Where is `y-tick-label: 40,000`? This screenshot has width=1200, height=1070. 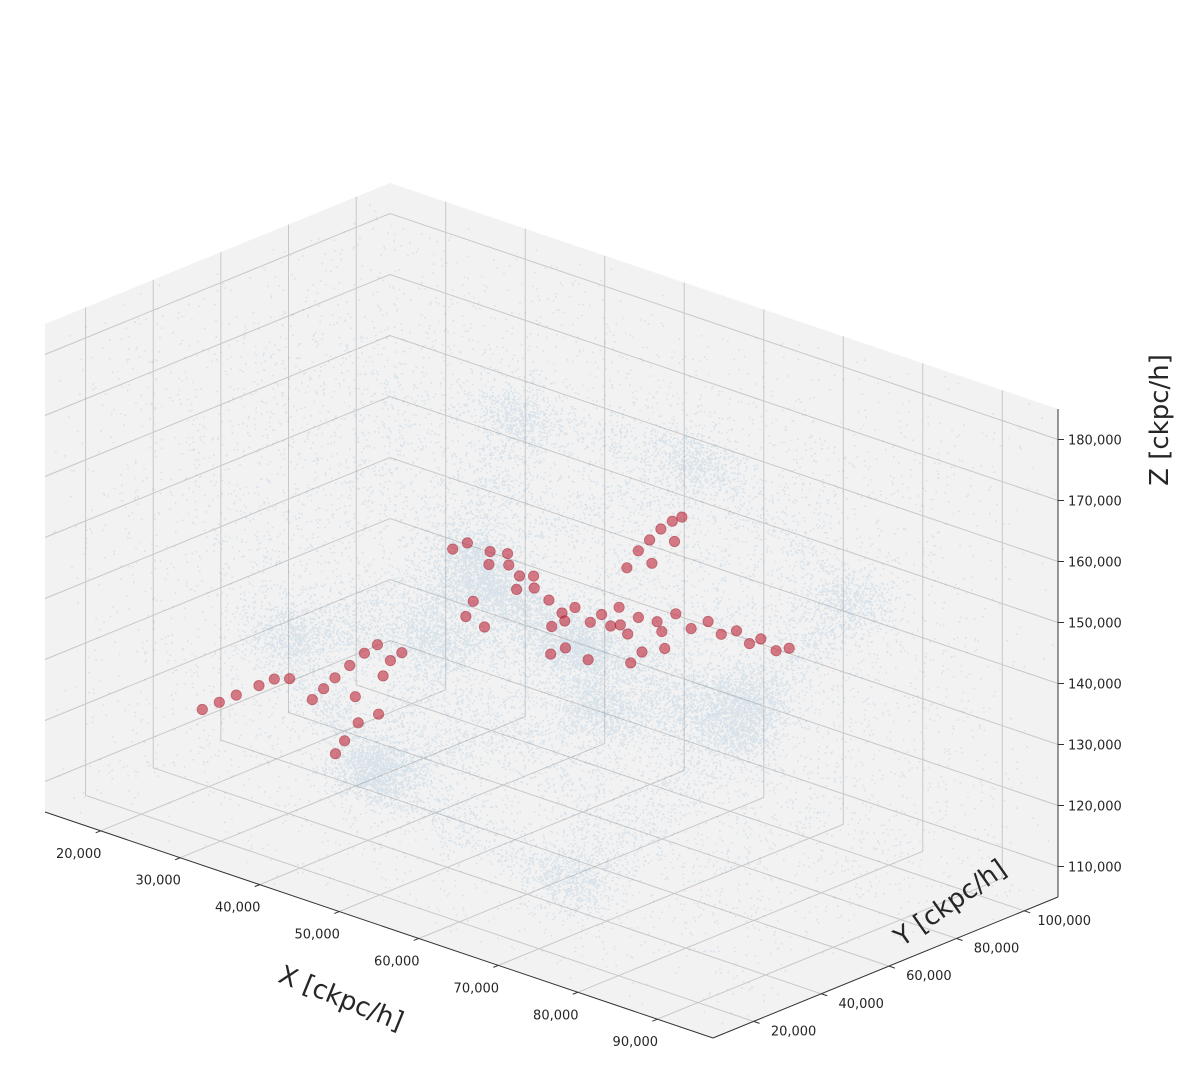 y-tick-label: 40,000 is located at coordinates (861, 1004).